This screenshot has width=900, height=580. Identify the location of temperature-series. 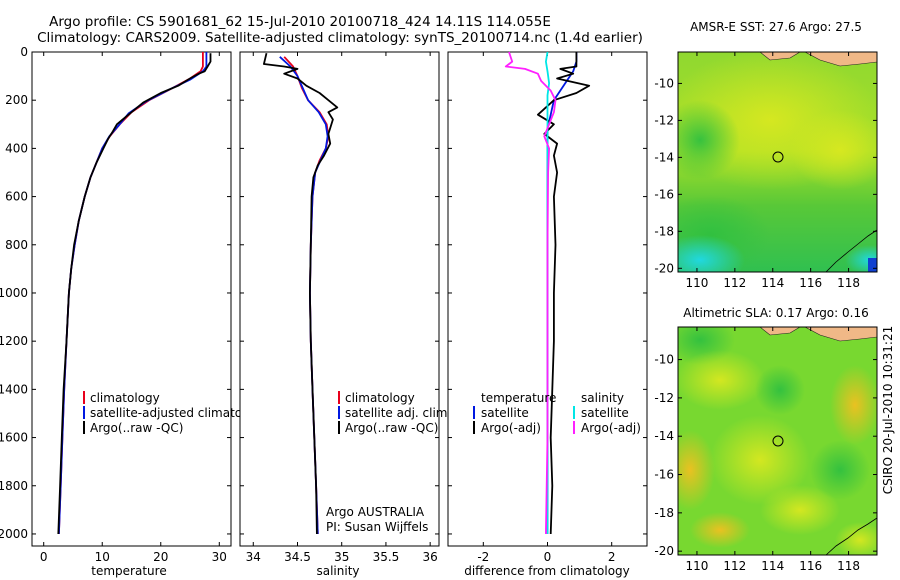
(134, 293).